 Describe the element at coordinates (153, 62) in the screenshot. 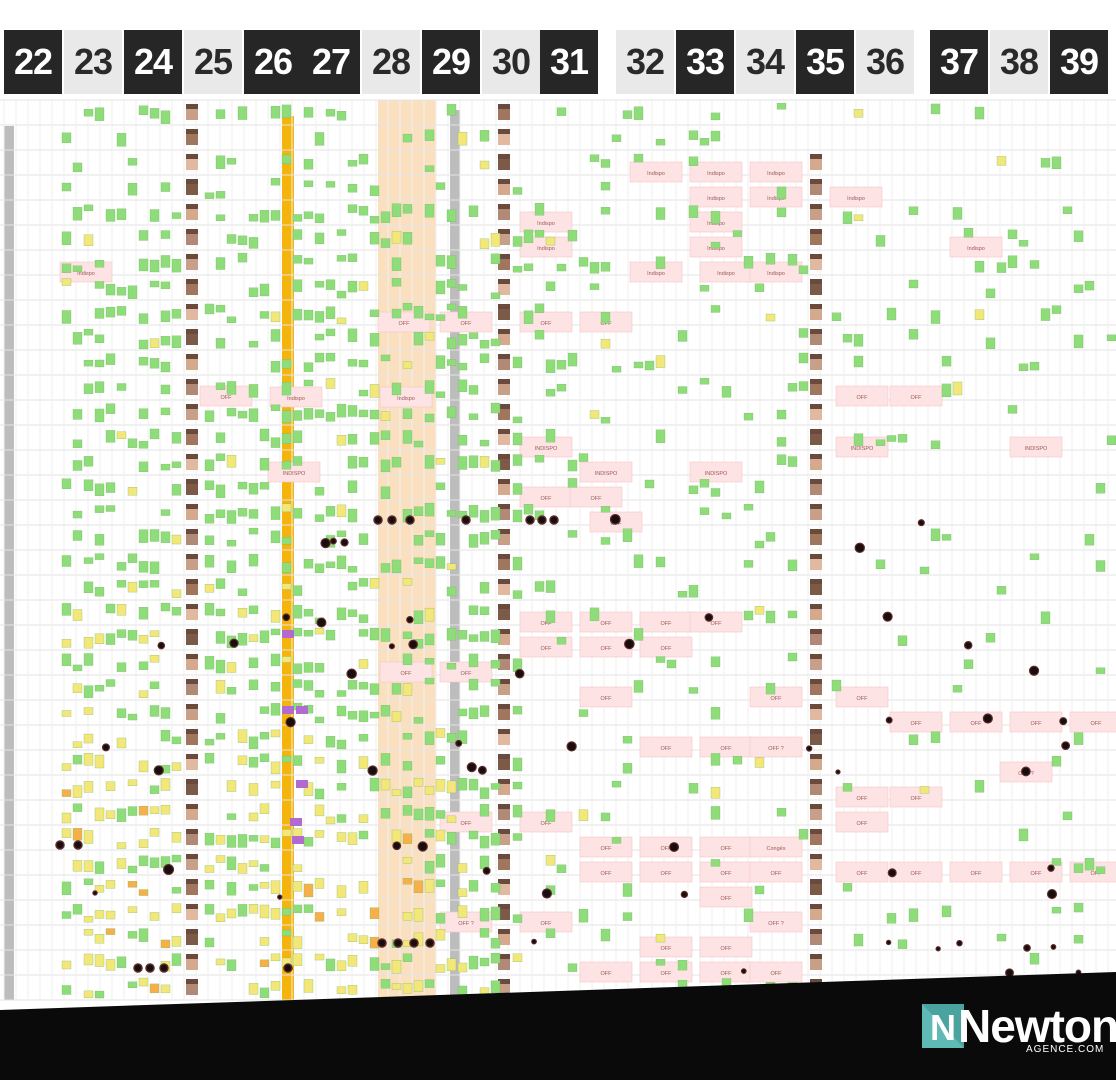

I see `week-24-label: 24` at that location.